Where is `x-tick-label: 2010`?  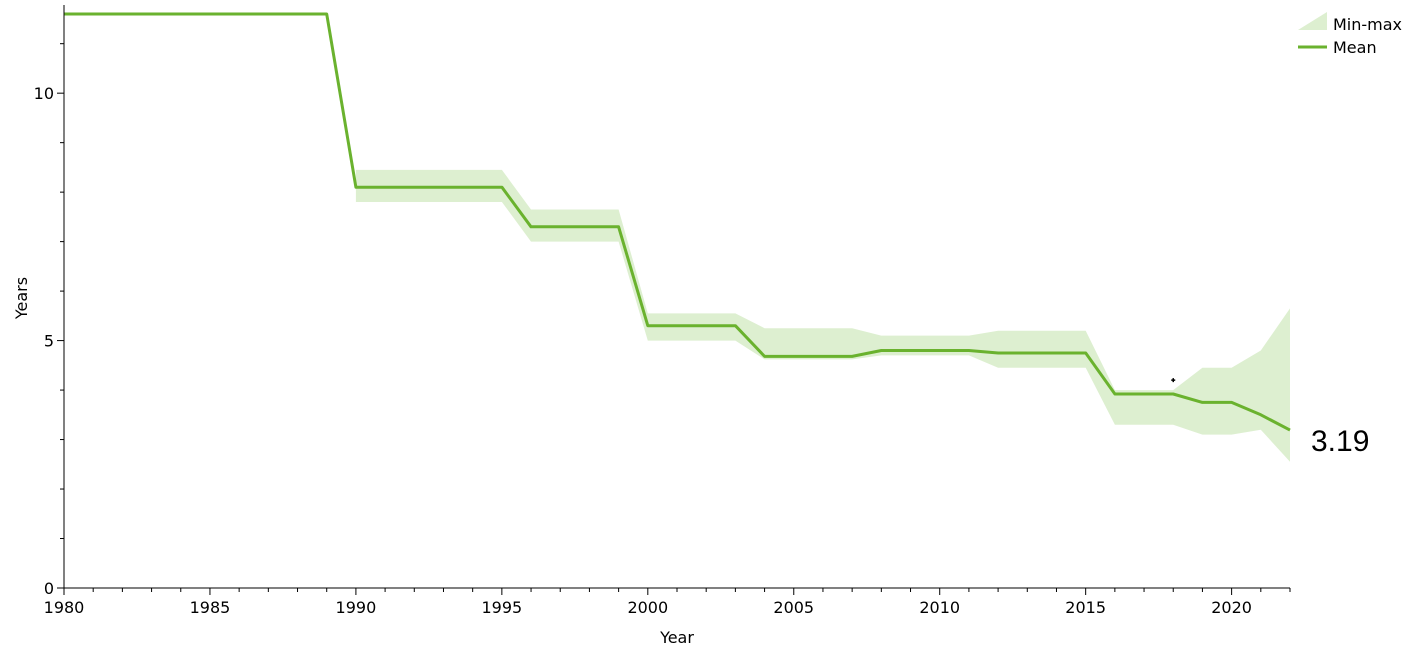
x-tick-label: 2010 is located at coordinates (939, 607).